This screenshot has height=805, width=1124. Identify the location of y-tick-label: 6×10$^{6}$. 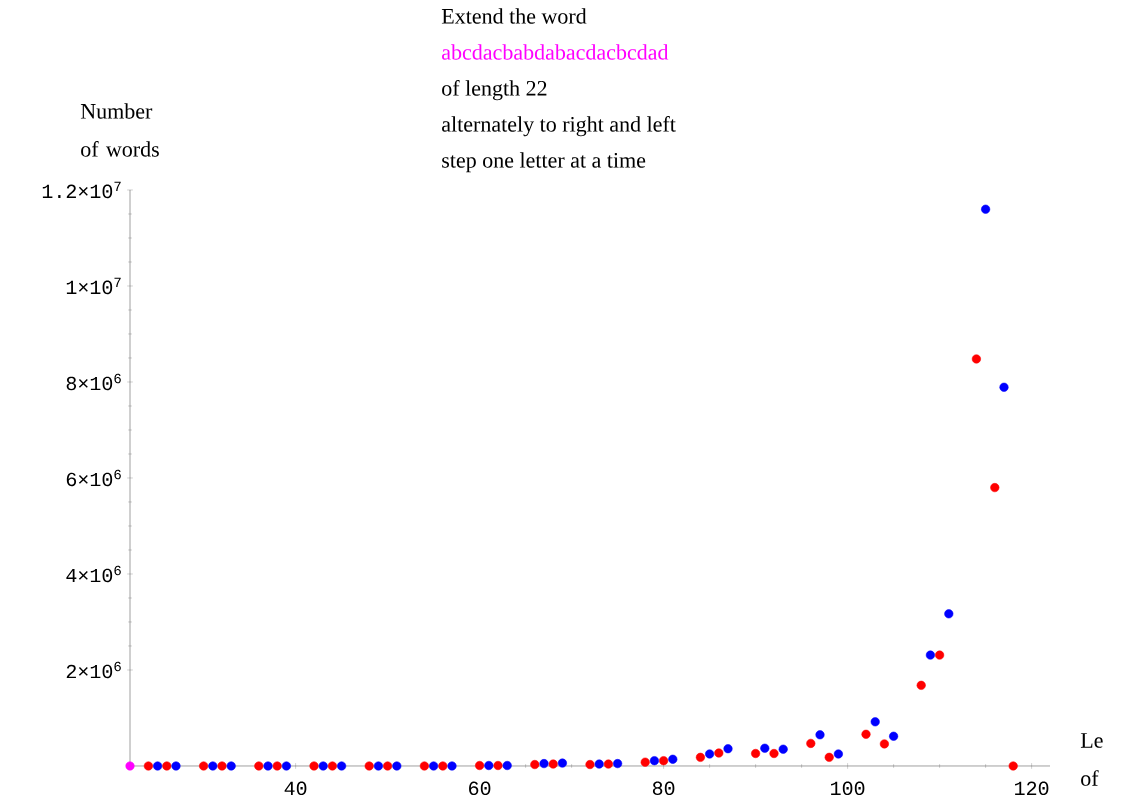
(93, 478).